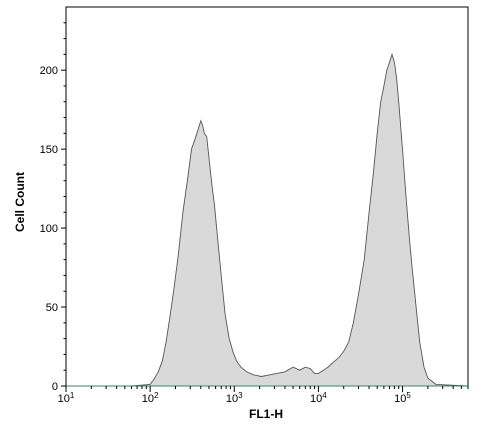 This screenshot has width=481, height=428. I want to click on x-tick-label: 10⁴, so click(318, 398).